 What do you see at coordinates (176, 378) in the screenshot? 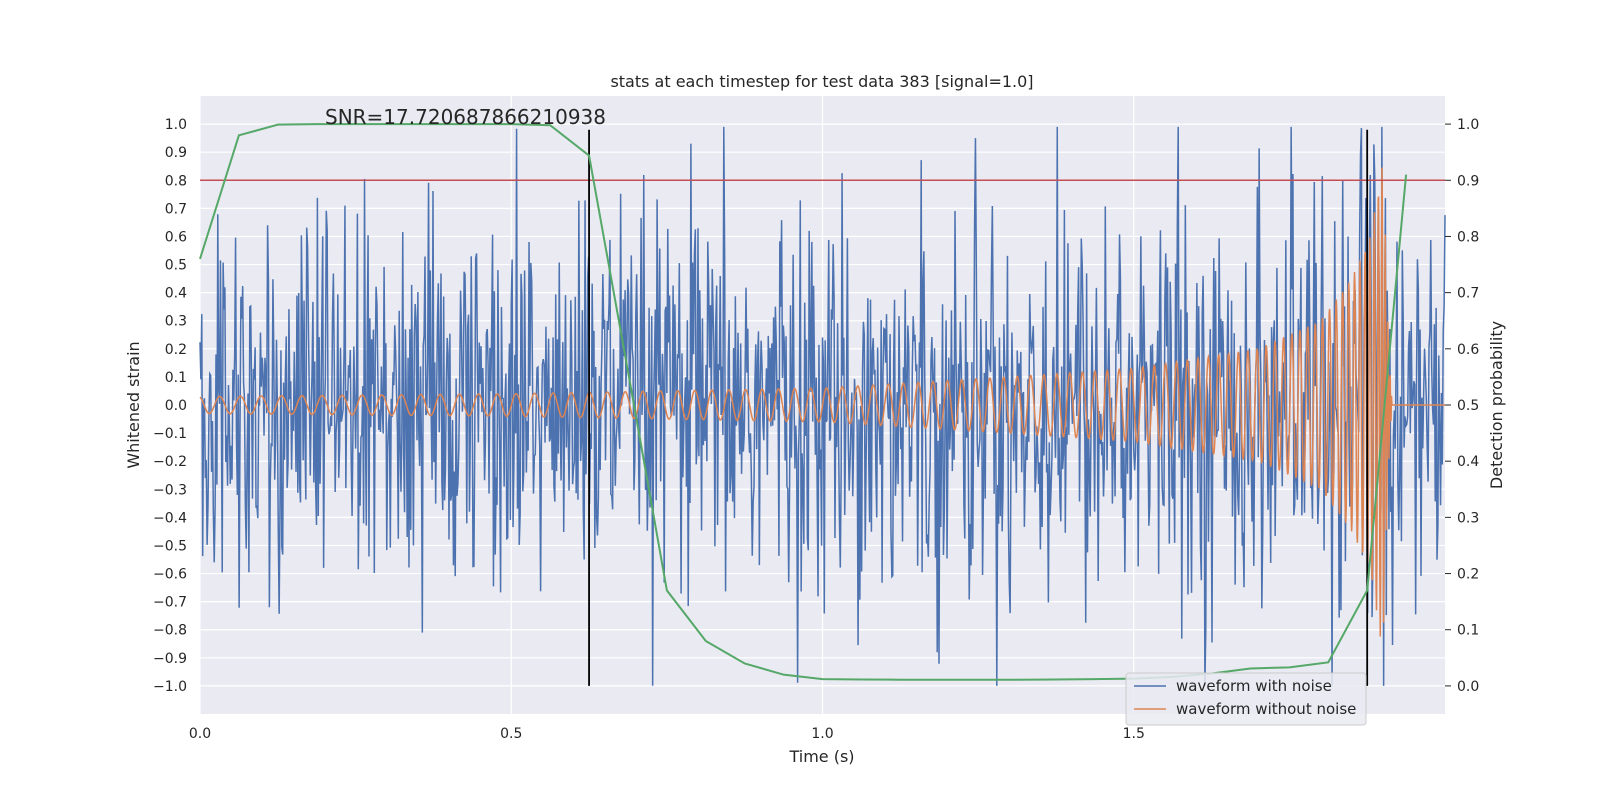
I see `y-left-tick-label: 0.1` at bounding box center [176, 378].